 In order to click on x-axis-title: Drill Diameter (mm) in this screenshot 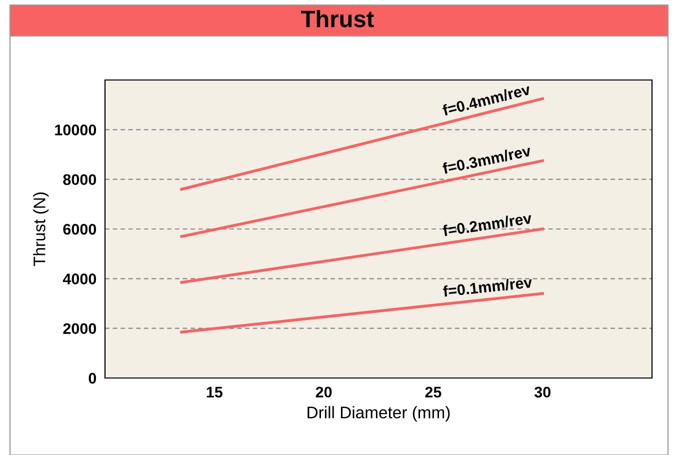, I will do `click(379, 414)`.